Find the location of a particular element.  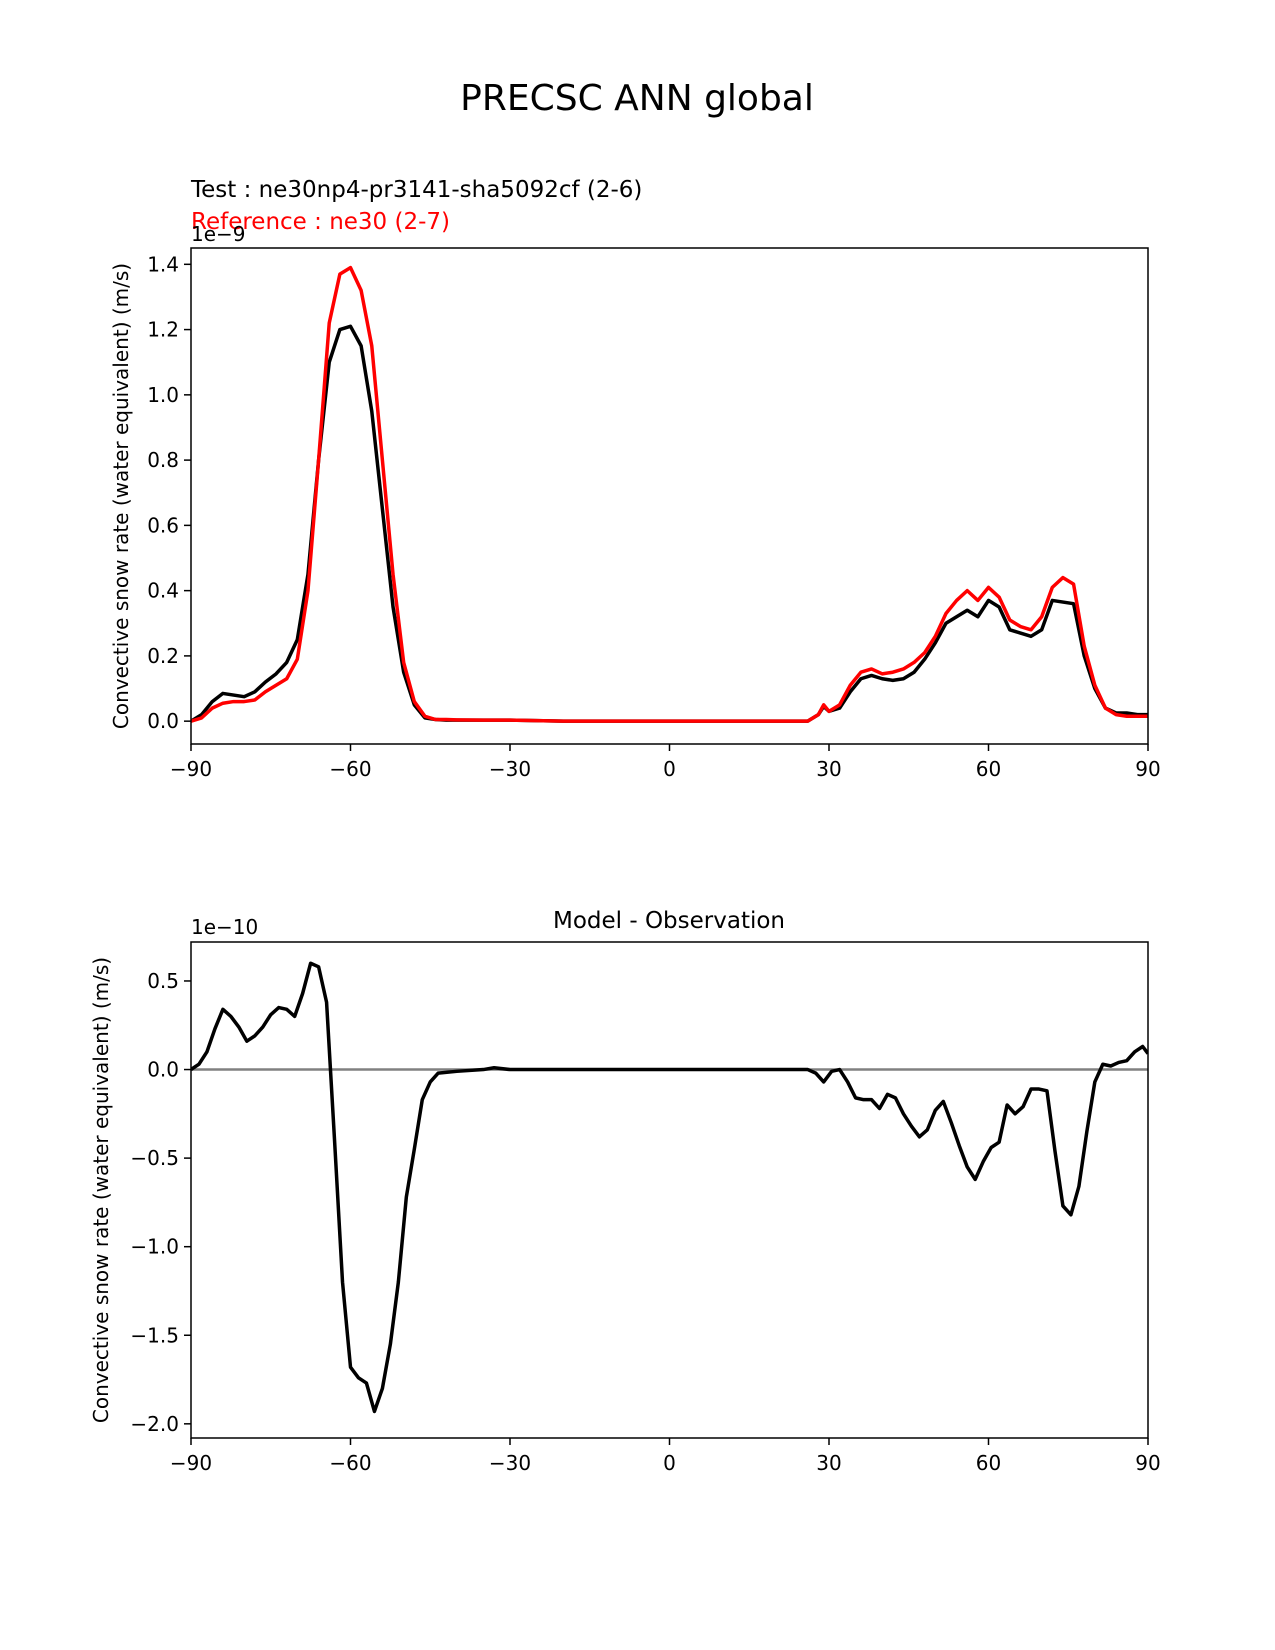

bottom-y-tick-label: 0.0 is located at coordinates (163, 1070).